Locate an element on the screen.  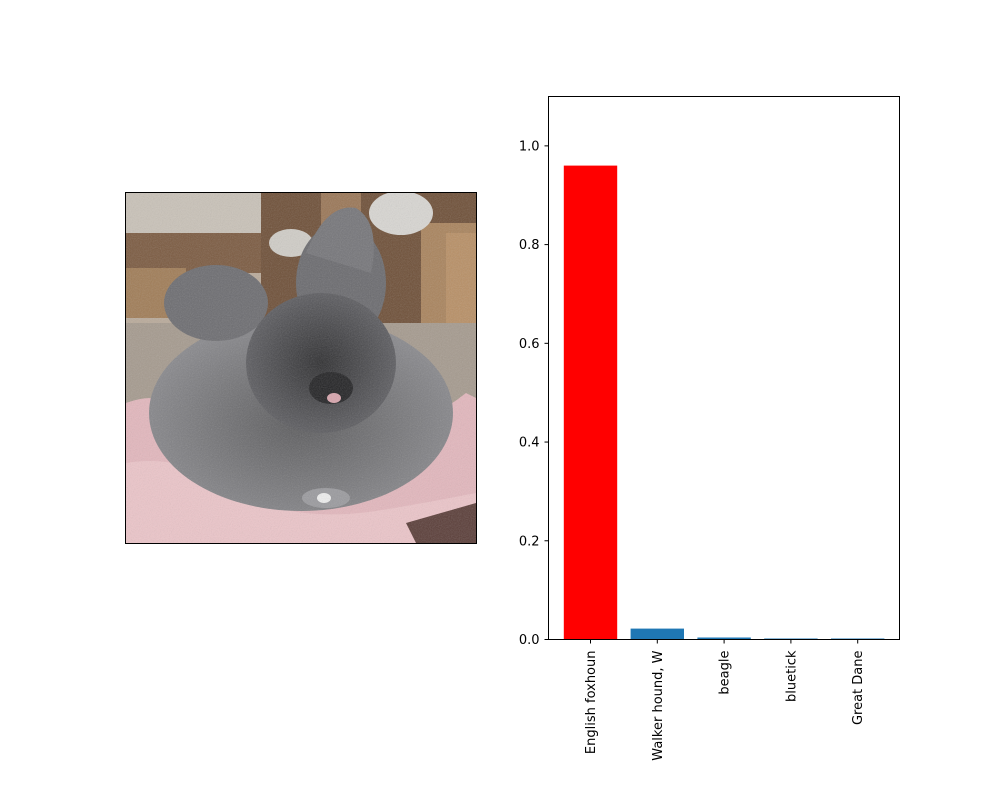
y-tick-label-2: 0.4 is located at coordinates (529, 443).